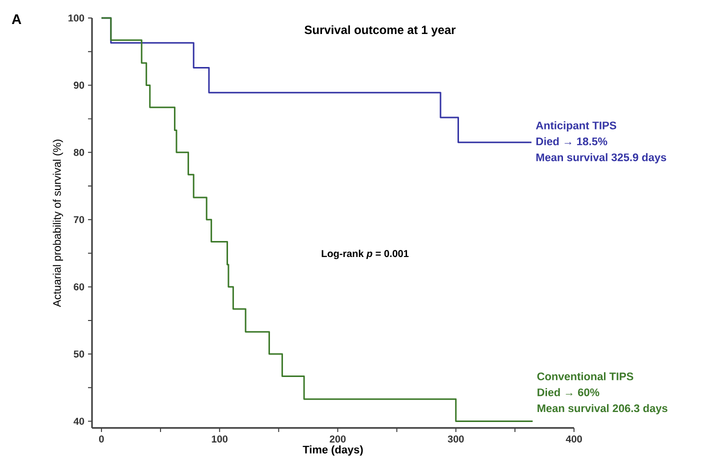 The width and height of the screenshot is (710, 462). What do you see at coordinates (456, 439) in the screenshot?
I see `x-tick-label: 300` at bounding box center [456, 439].